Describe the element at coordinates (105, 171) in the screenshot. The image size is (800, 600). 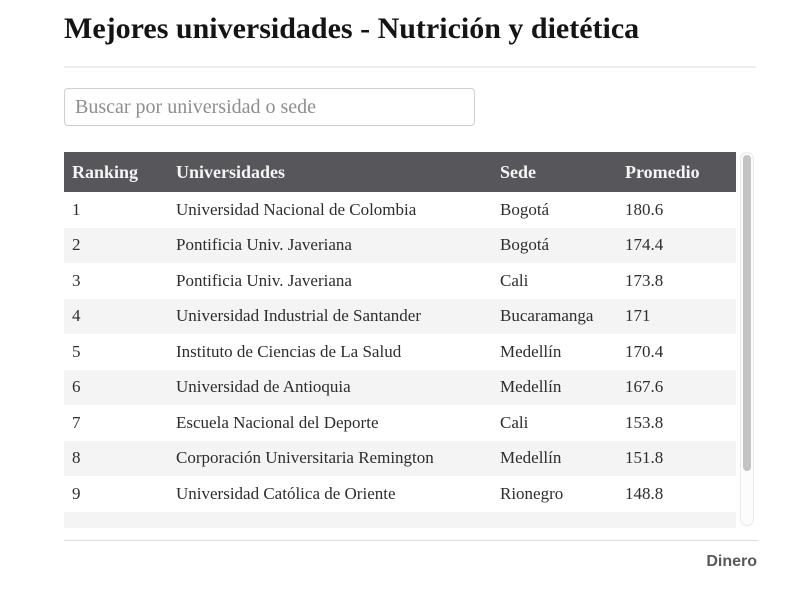
I see `column-header-ranking: Ranking` at that location.